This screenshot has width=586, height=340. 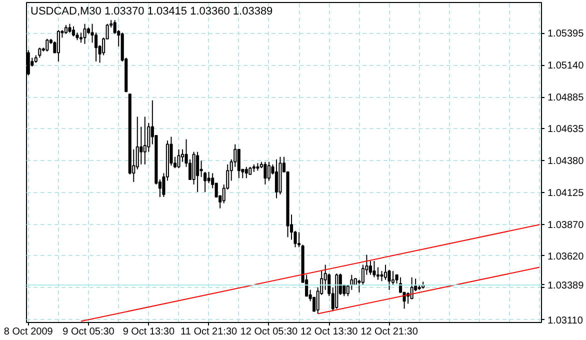 What do you see at coordinates (151, 12) in the screenshot?
I see `chart-title: USDCAD,M30 1.03370 1.03415 1.03360 1.03389` at bounding box center [151, 12].